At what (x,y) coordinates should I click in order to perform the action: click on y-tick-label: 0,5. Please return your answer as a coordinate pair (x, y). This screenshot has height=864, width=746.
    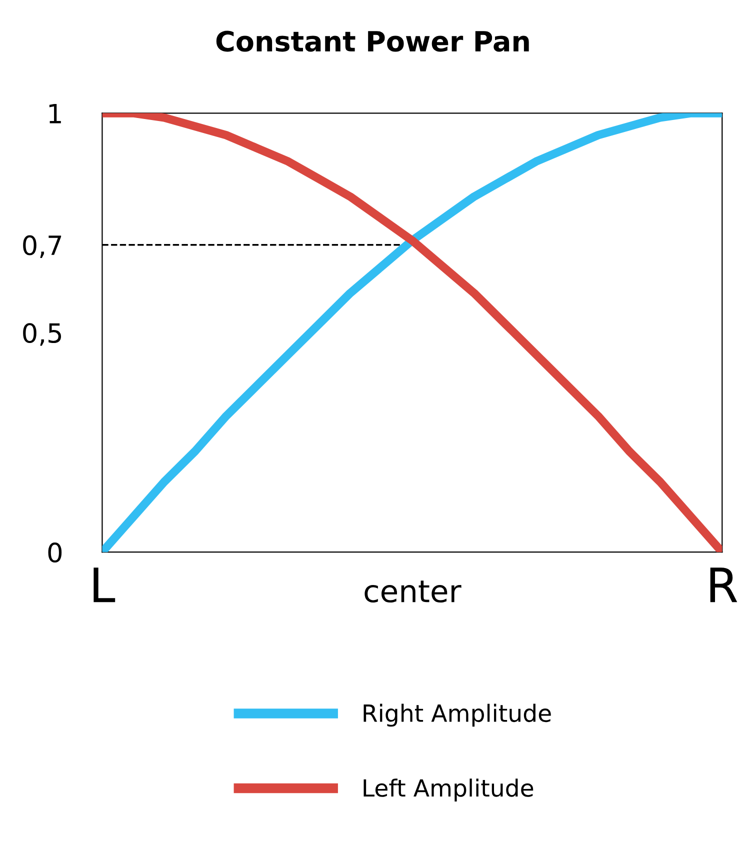
    Looking at the image, I should click on (42, 334).